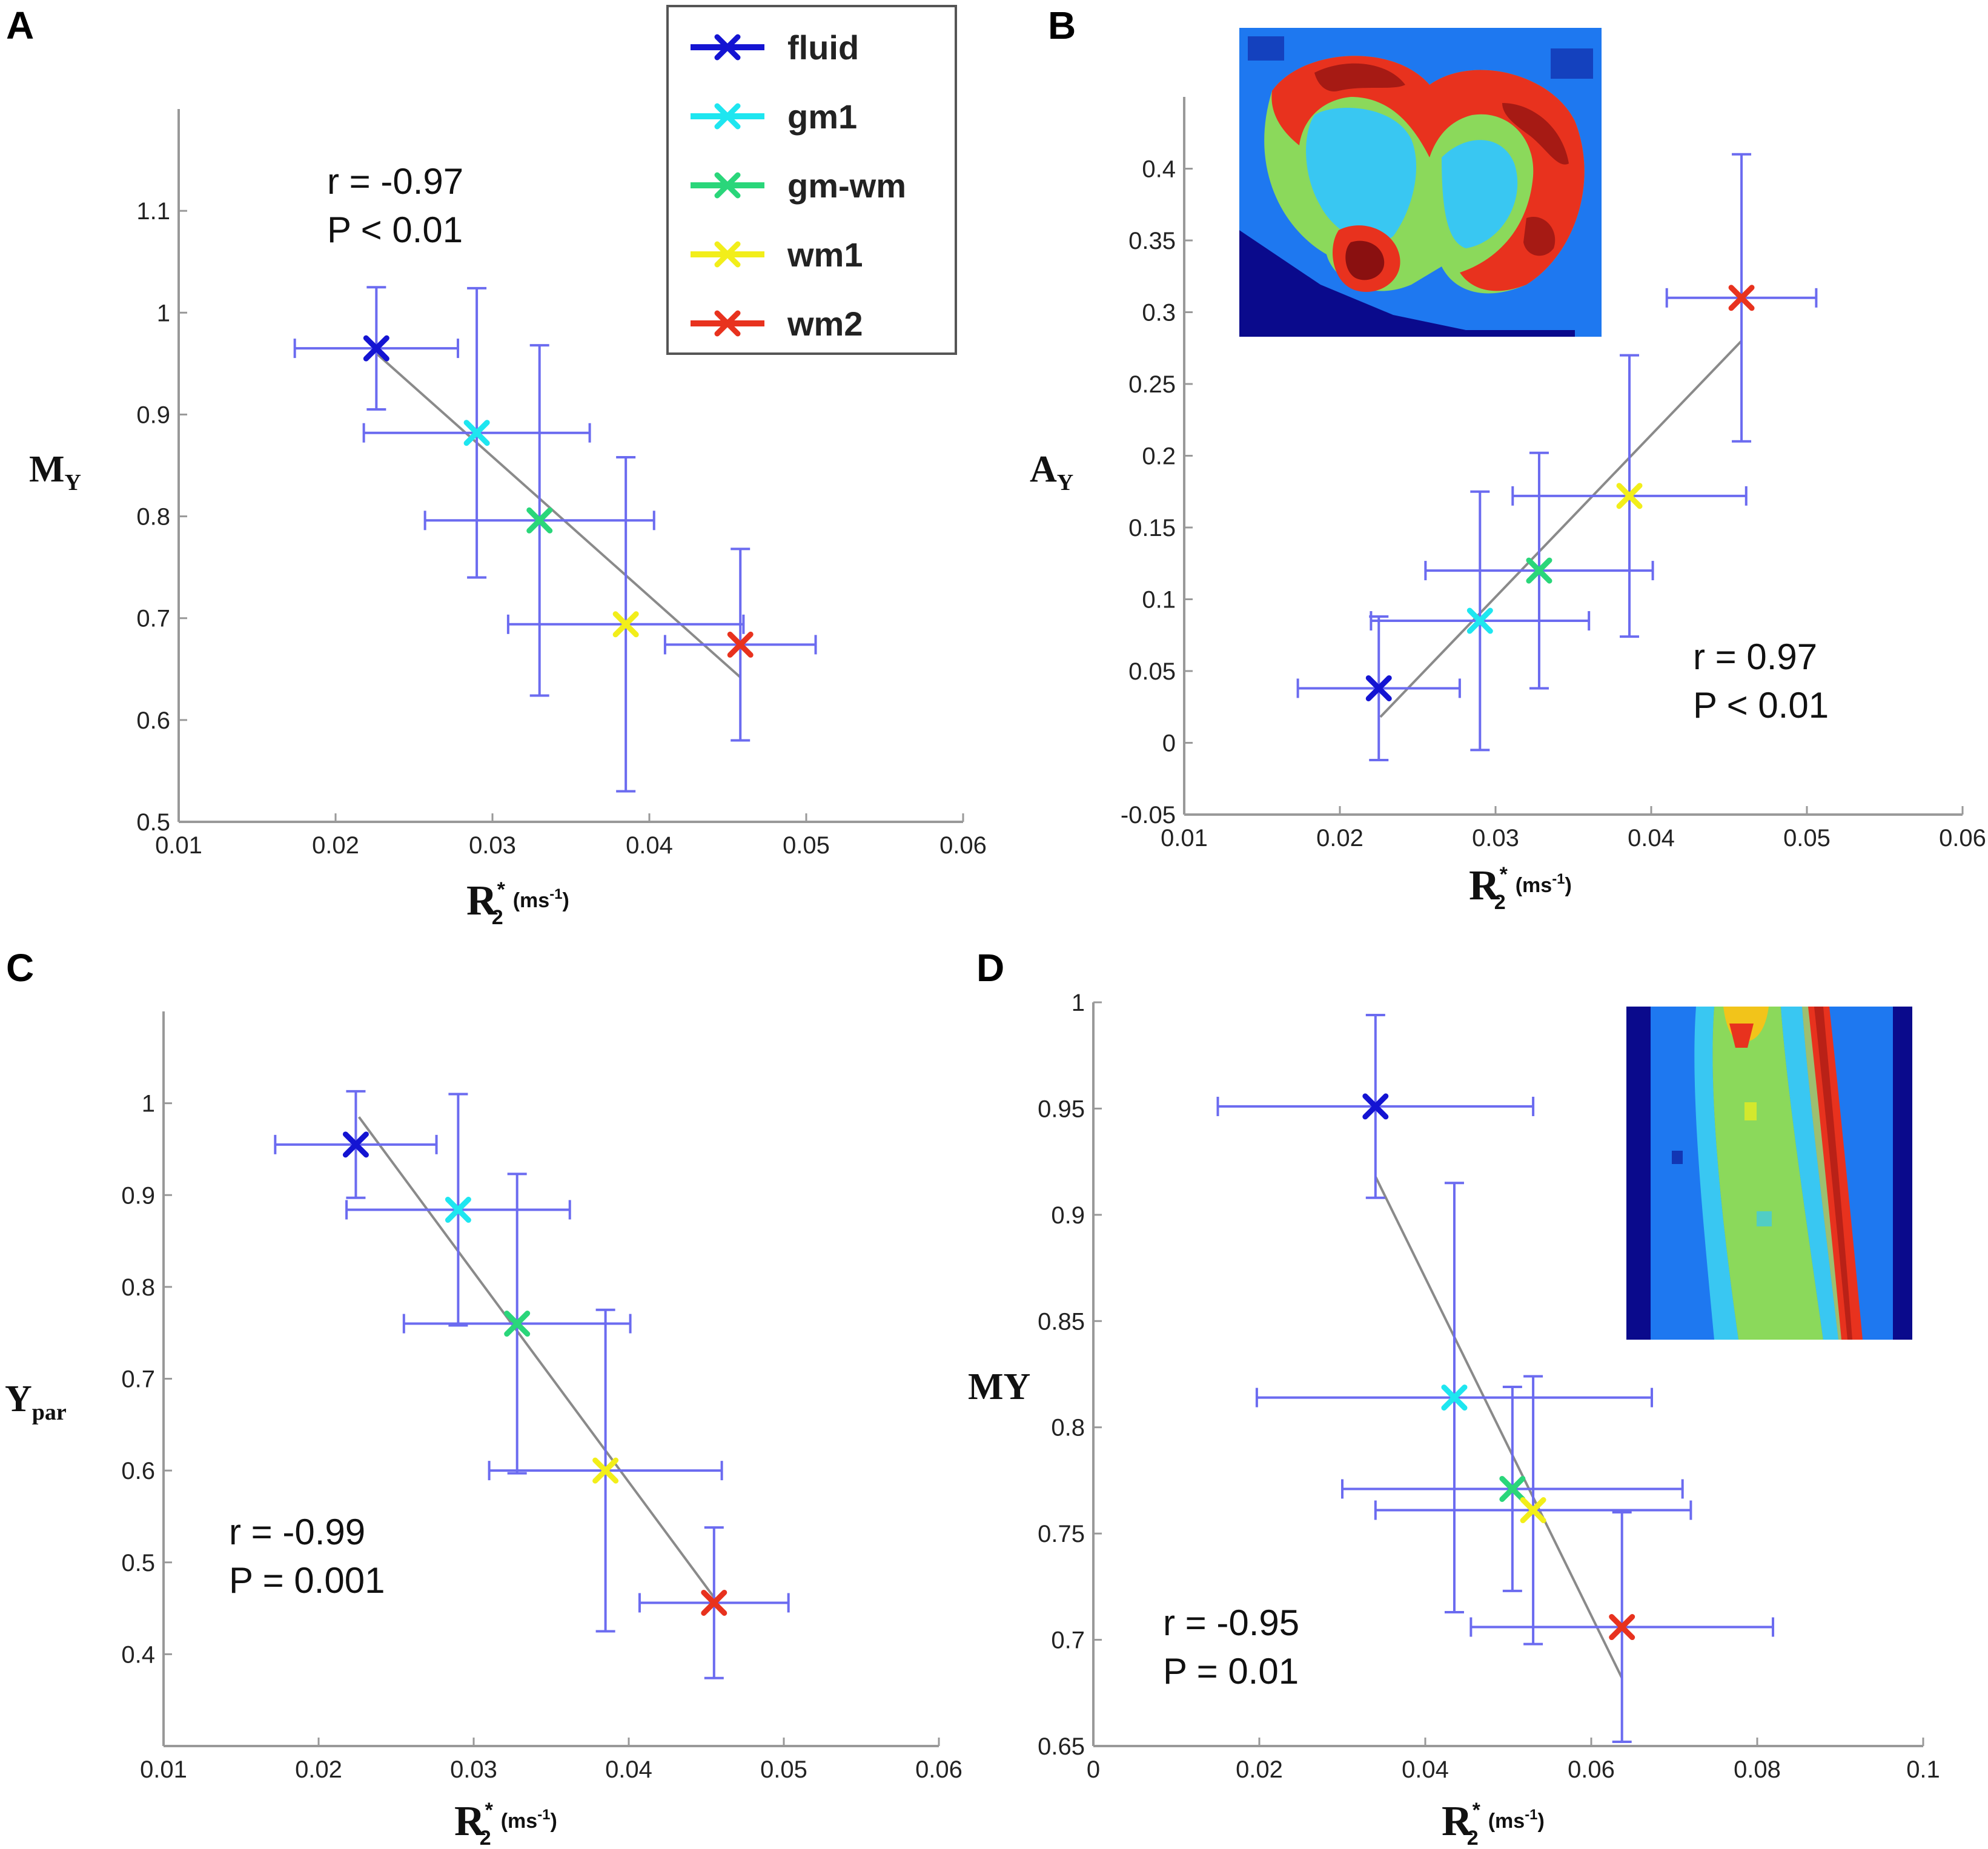  I want to click on legend: fluid gm1 gm-wm wm1 wm2, so click(811, 180).